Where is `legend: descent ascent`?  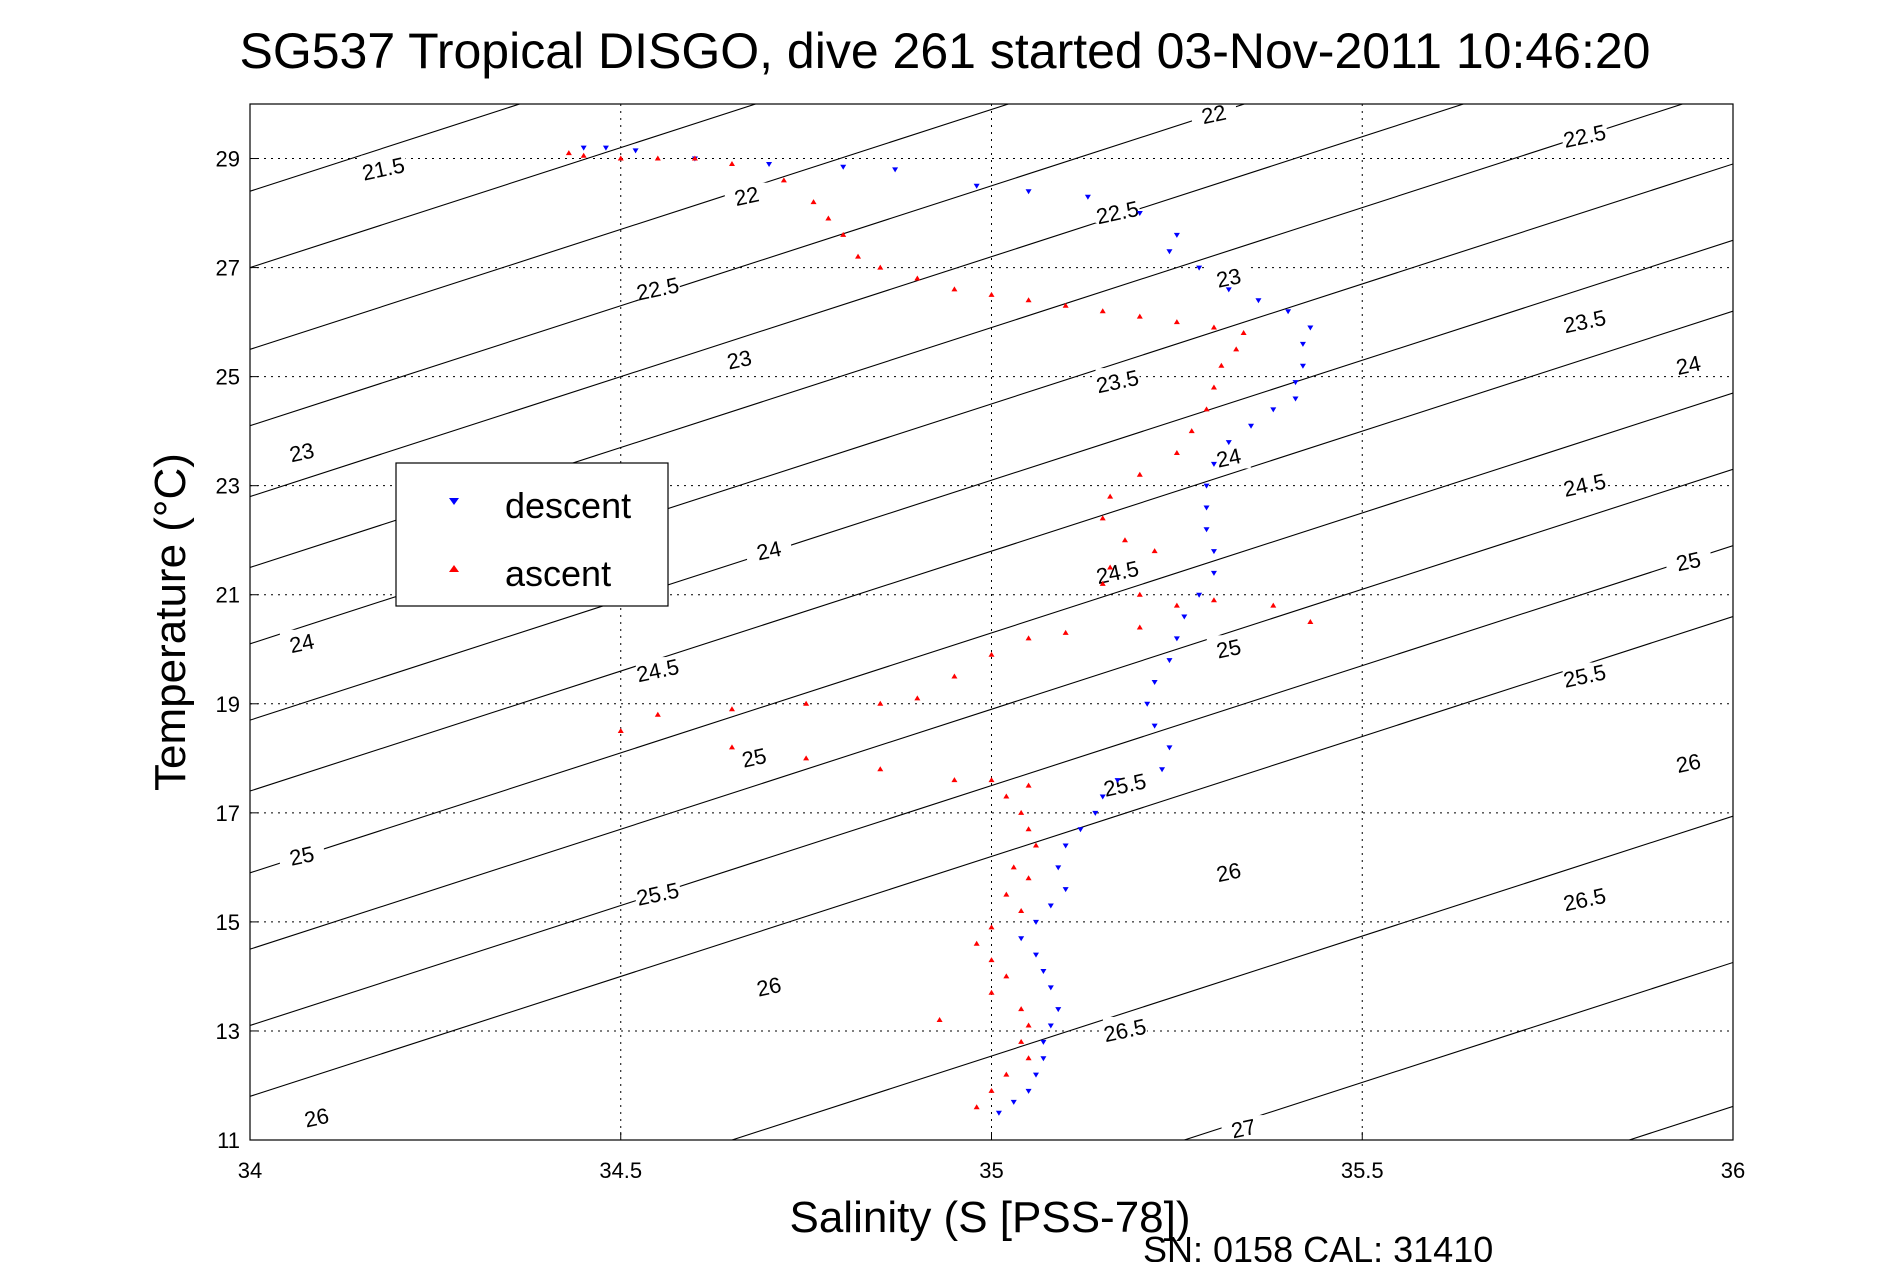 legend: descent ascent is located at coordinates (532, 534).